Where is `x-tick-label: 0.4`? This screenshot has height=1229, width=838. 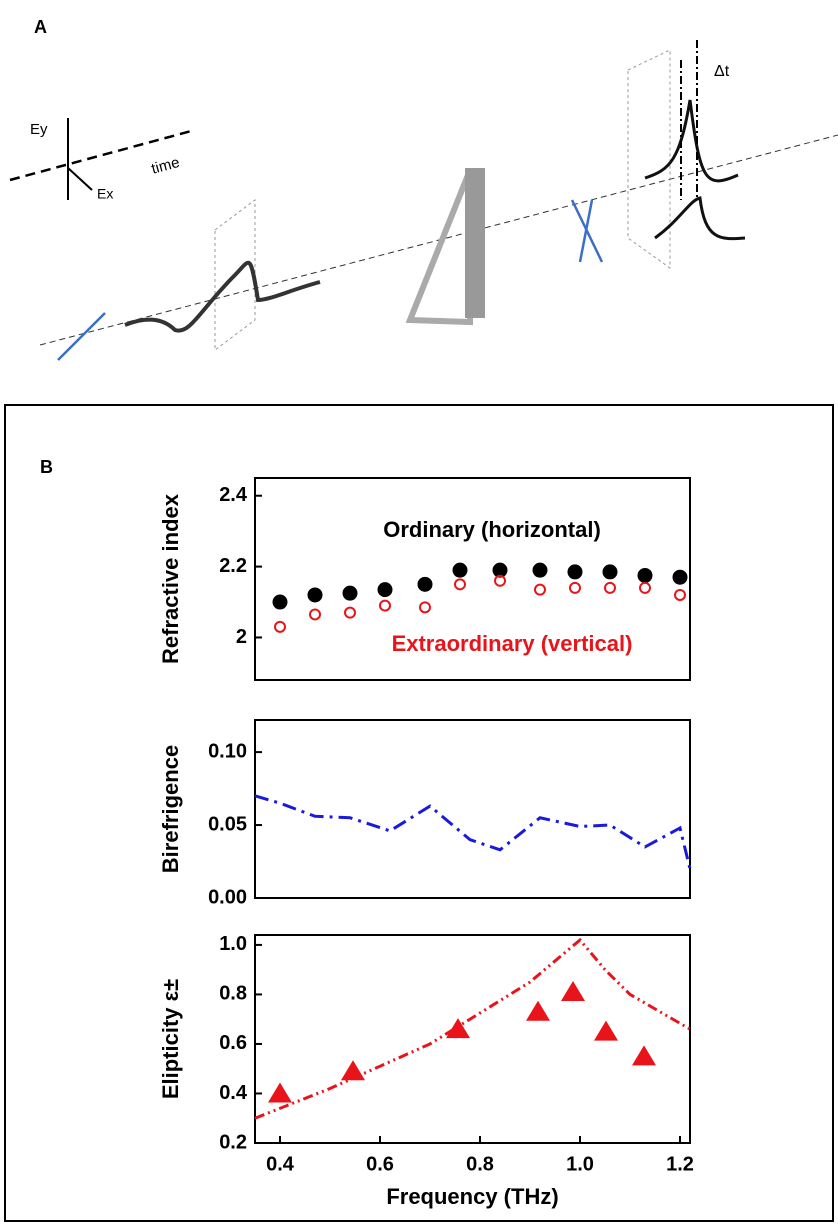 x-tick-label: 0.4 is located at coordinates (280, 1164).